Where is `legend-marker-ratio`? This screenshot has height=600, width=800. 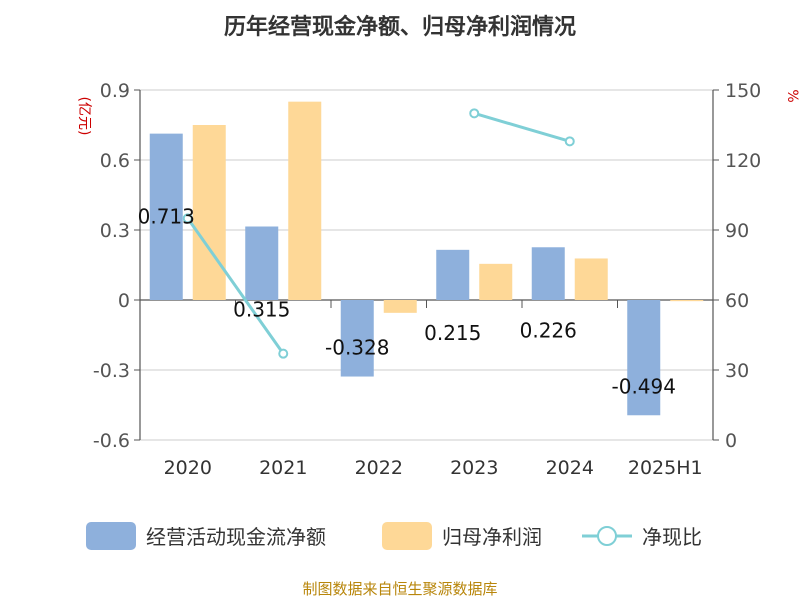
legend-marker-ratio is located at coordinates (607, 536).